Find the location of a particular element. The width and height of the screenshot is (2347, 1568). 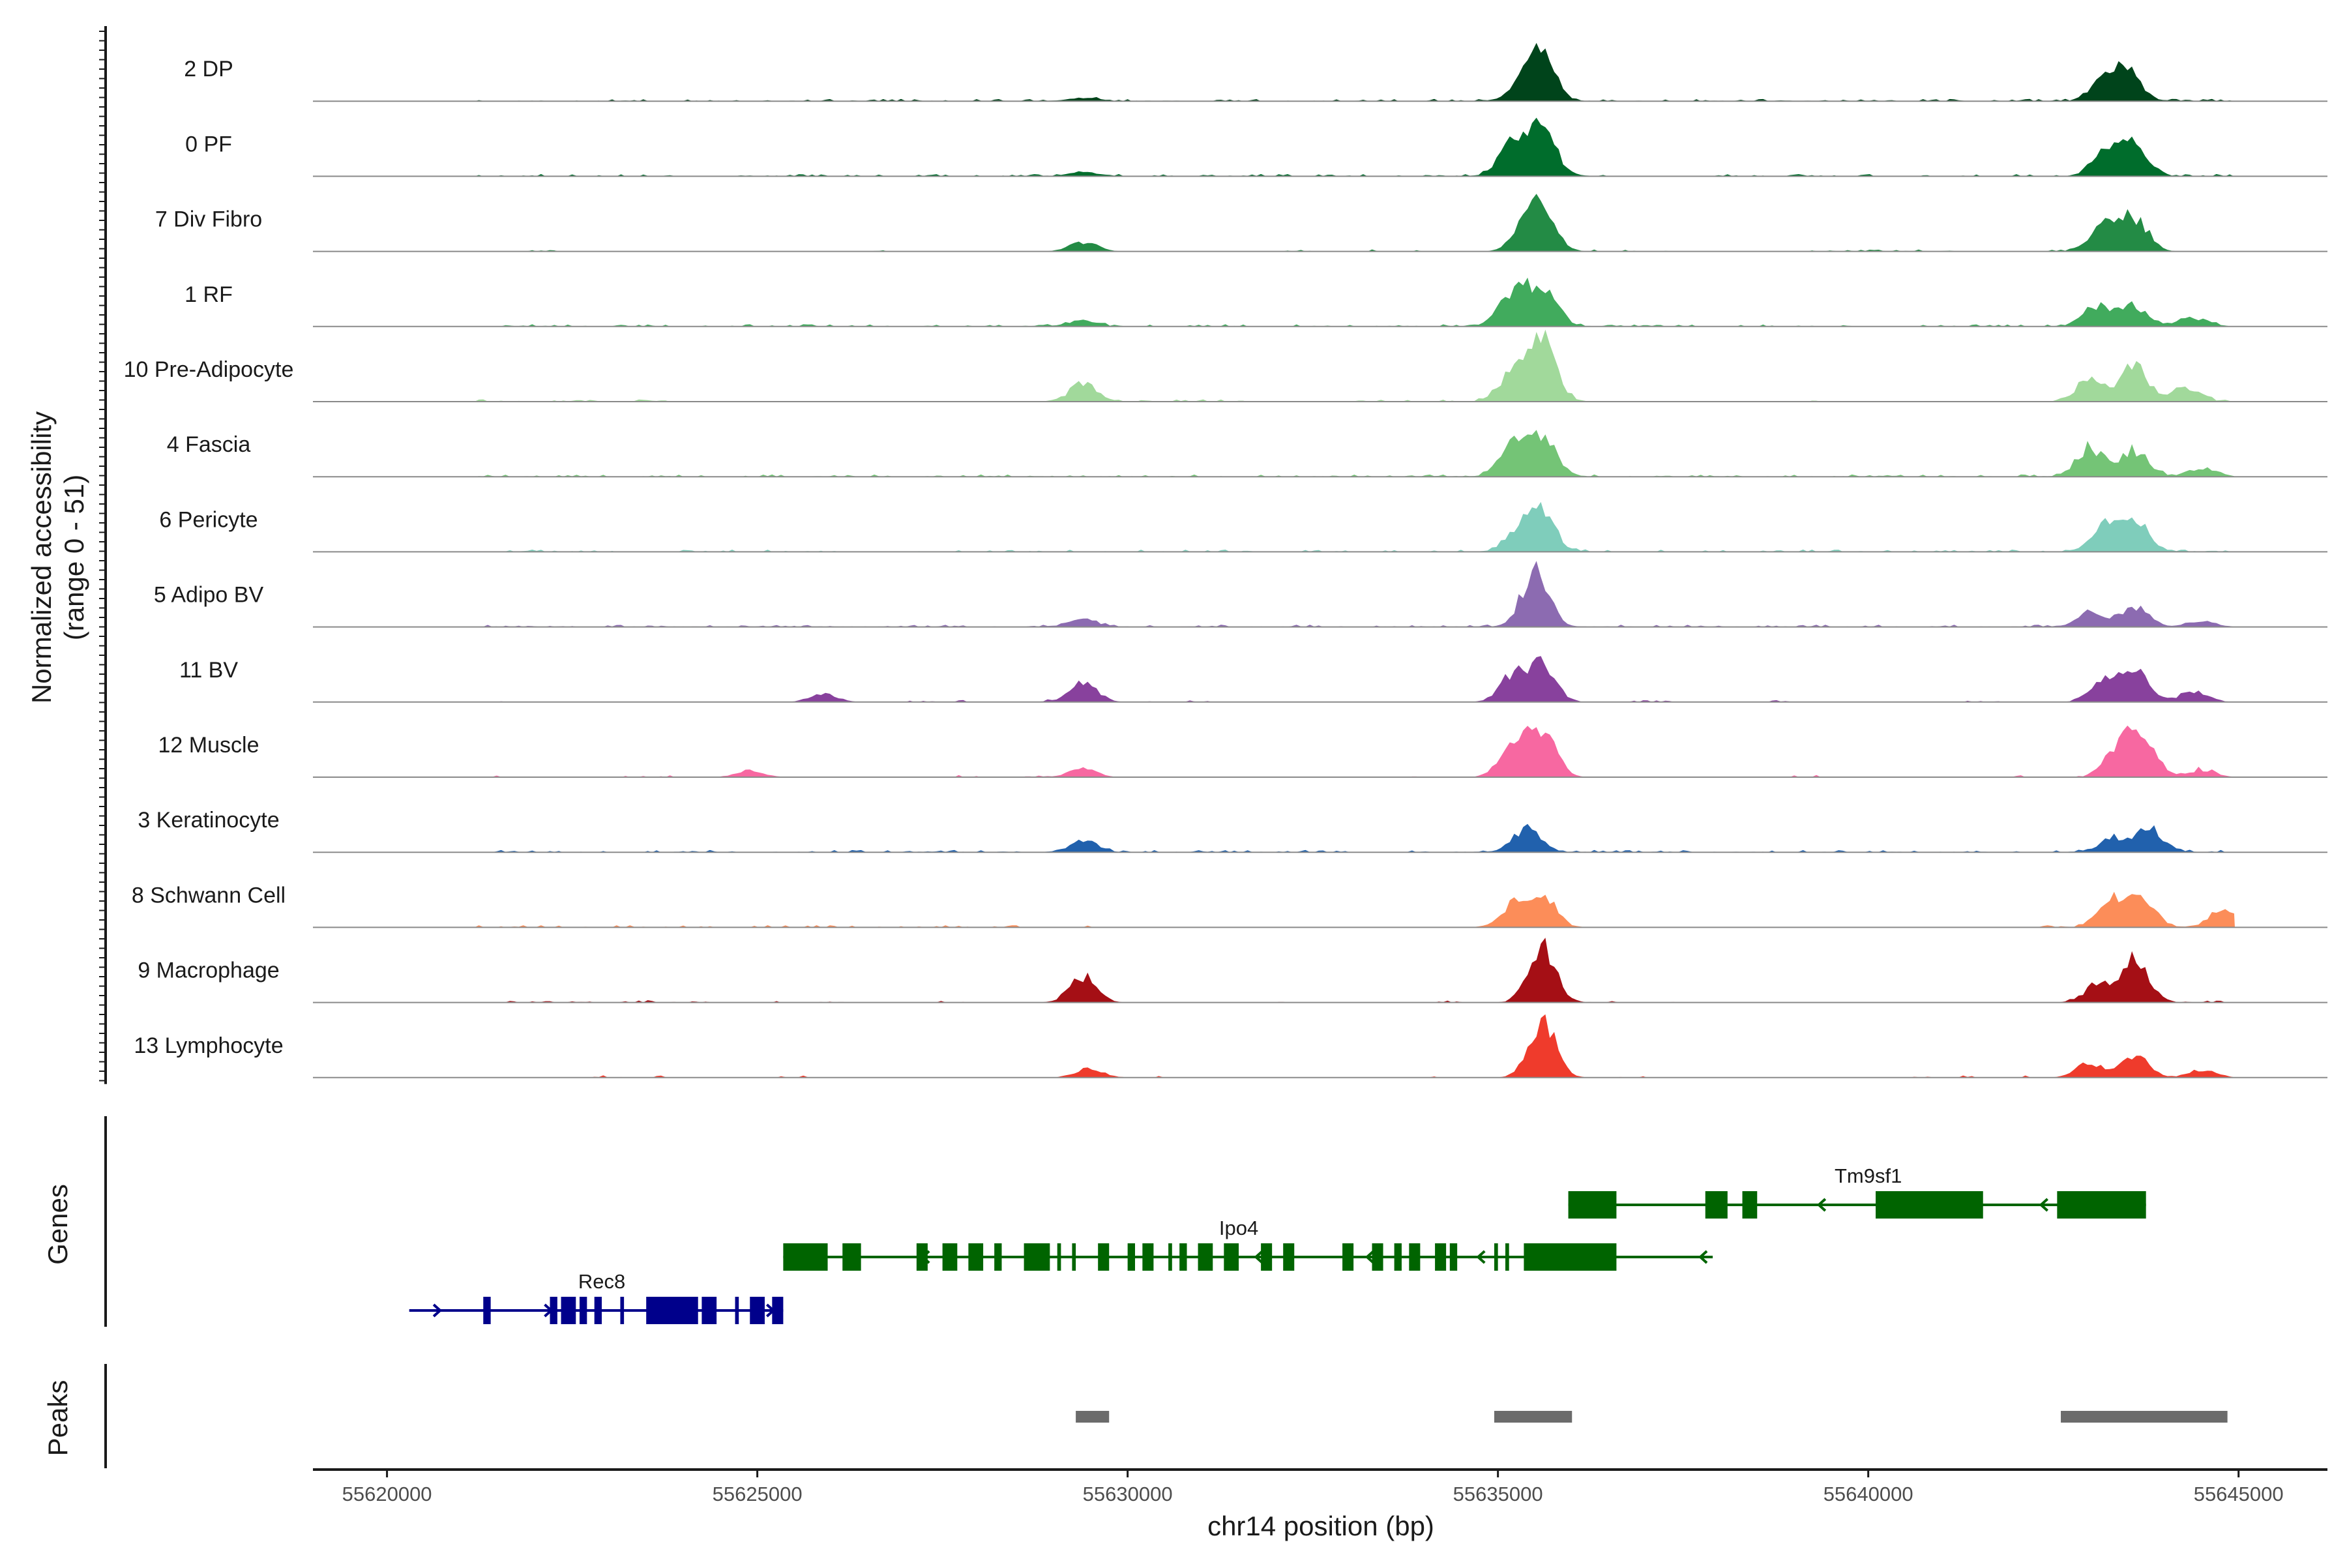

track-label: 6 Pericyte is located at coordinates (208, 519).